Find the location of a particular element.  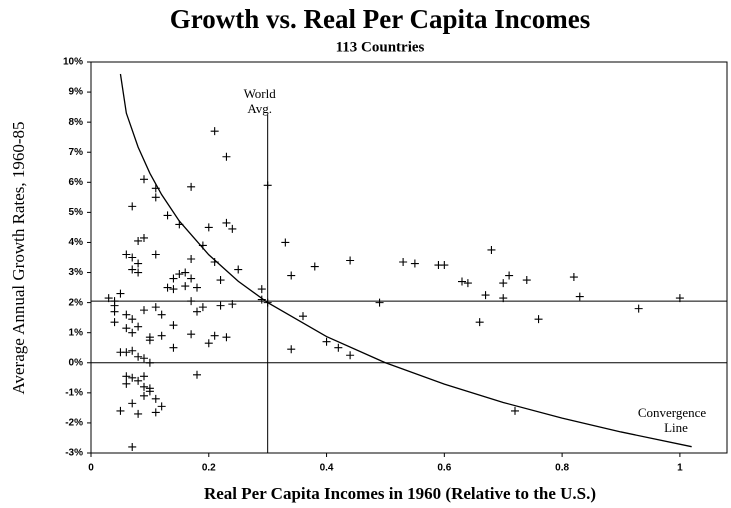

y-axis-label: Average Annual Growth Rates, 1960-85 is located at coordinates (18, 257).